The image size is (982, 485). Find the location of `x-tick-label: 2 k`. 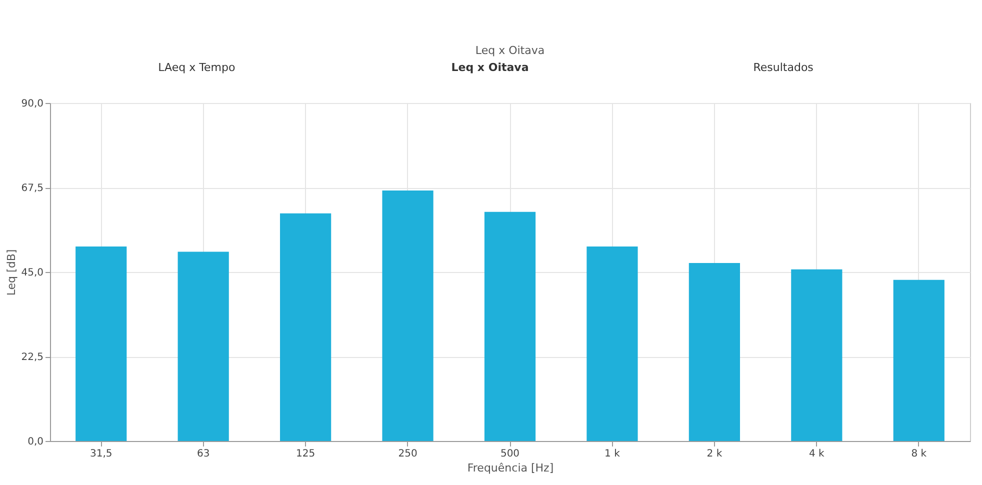

x-tick-label: 2 k is located at coordinates (714, 454).